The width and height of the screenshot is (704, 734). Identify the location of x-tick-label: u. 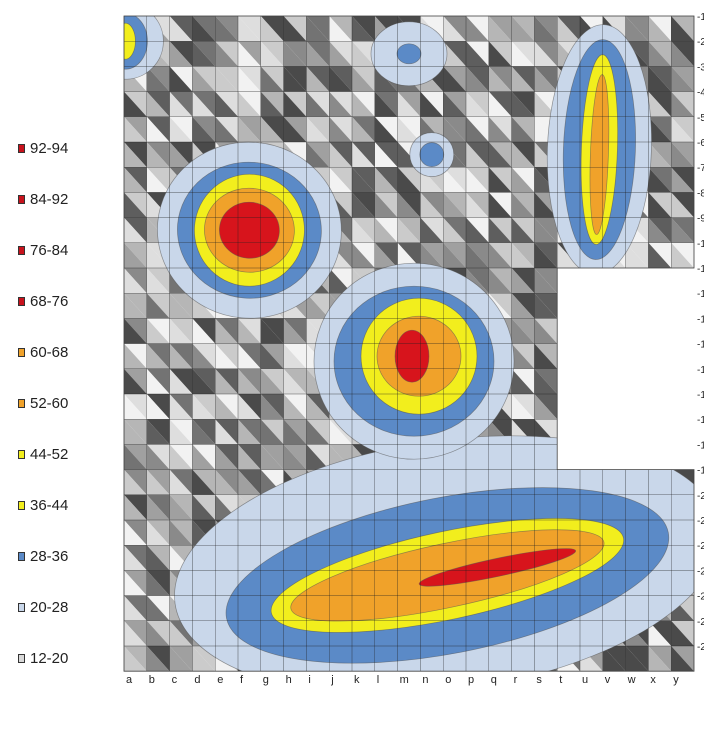
(585, 680).